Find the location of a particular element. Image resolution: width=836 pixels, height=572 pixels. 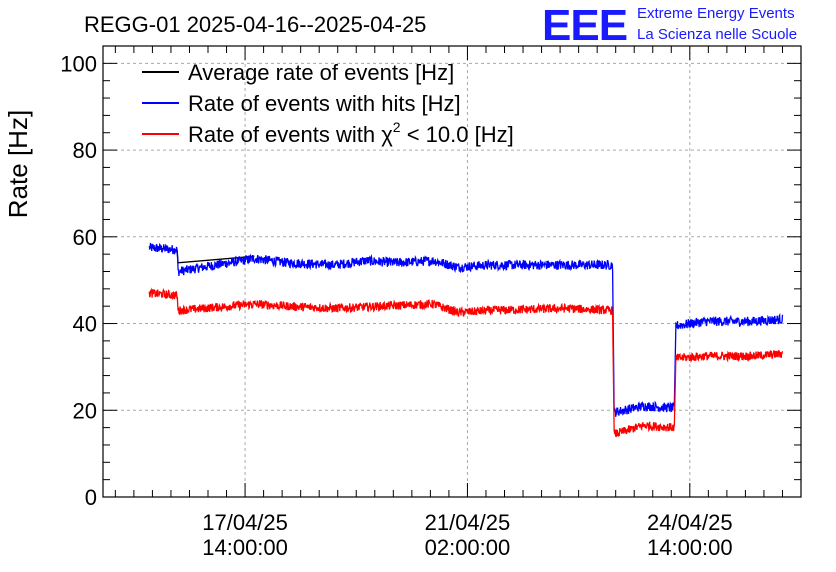

logo-line2: La Scienza nelle Scuole is located at coordinates (717, 34).